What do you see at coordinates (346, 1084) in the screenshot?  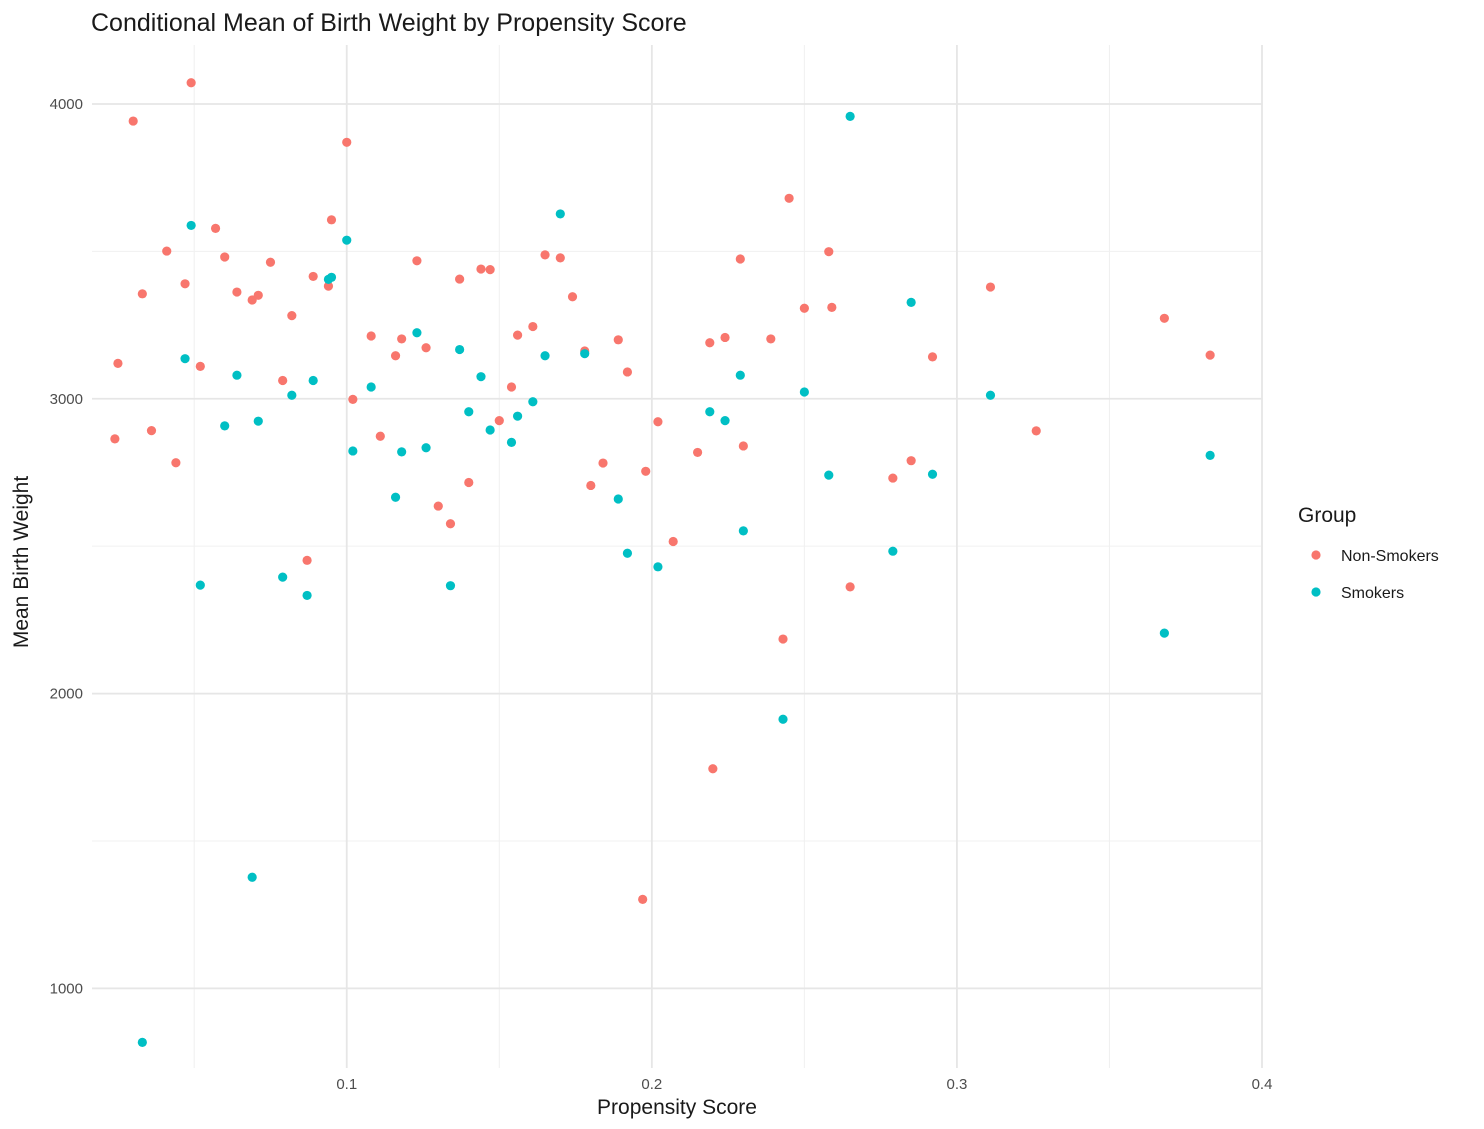 I see `x-tick-label: 0.1` at bounding box center [346, 1084].